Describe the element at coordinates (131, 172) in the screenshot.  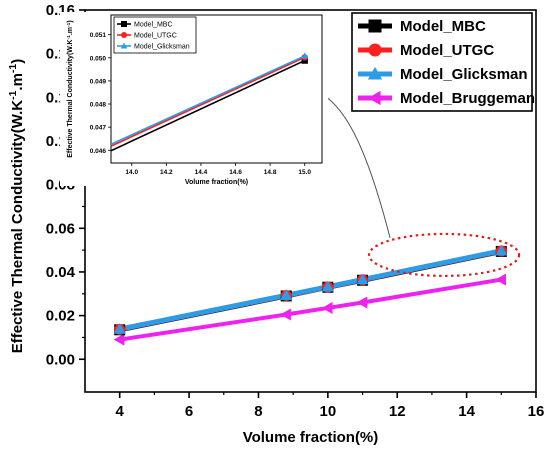
I see `inset-x-tick-label: 14.0` at that location.